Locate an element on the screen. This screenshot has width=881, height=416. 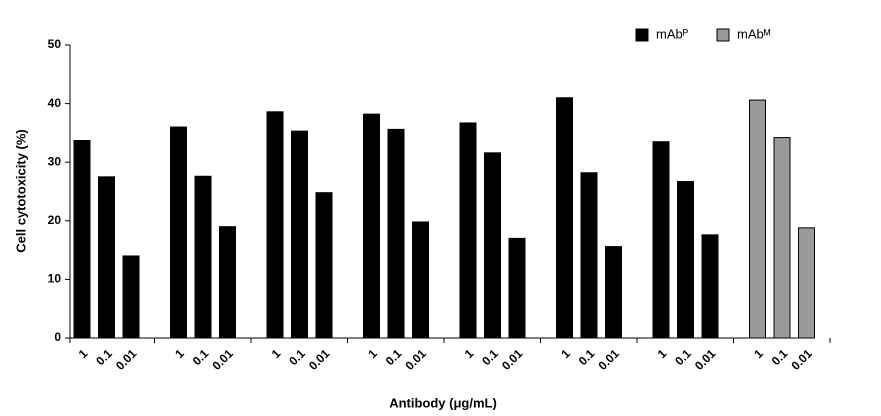
y-axis-title: Cell cytotoxicity (%) is located at coordinates (20, 191).